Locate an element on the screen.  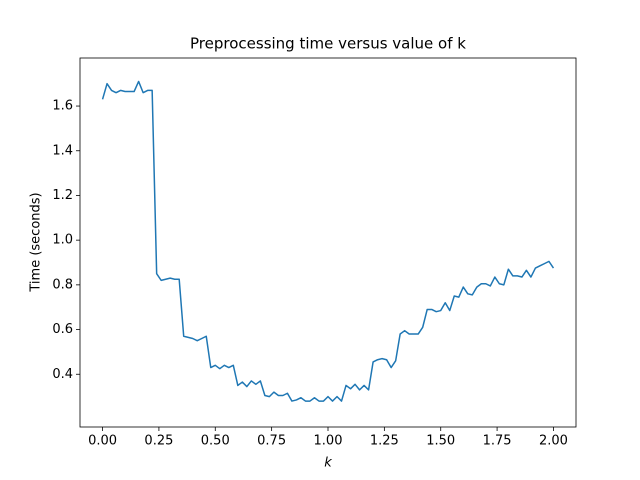
x-tick-label: 0.50 is located at coordinates (215, 441).